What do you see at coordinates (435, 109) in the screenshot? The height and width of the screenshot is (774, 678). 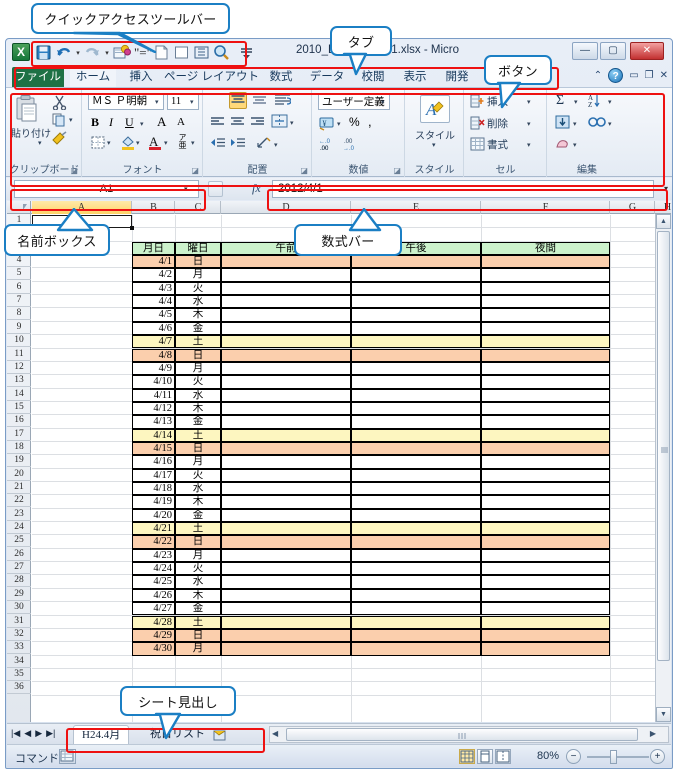 I see `styles-button: A` at bounding box center [435, 109].